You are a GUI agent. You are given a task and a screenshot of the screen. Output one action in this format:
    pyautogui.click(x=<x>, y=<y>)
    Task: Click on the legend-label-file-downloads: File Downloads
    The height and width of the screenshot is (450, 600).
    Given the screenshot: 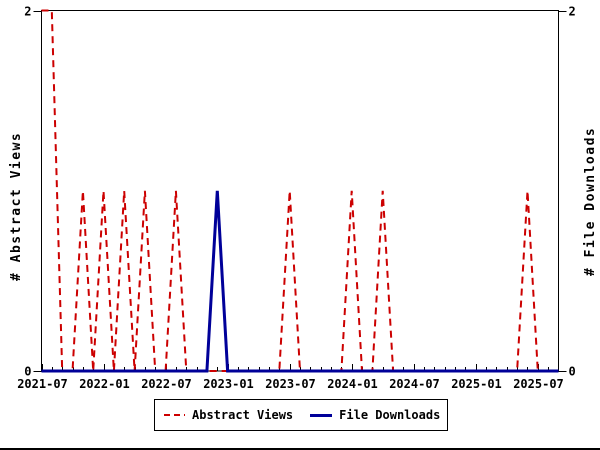 What is the action you would take?
    pyautogui.click(x=390, y=415)
    